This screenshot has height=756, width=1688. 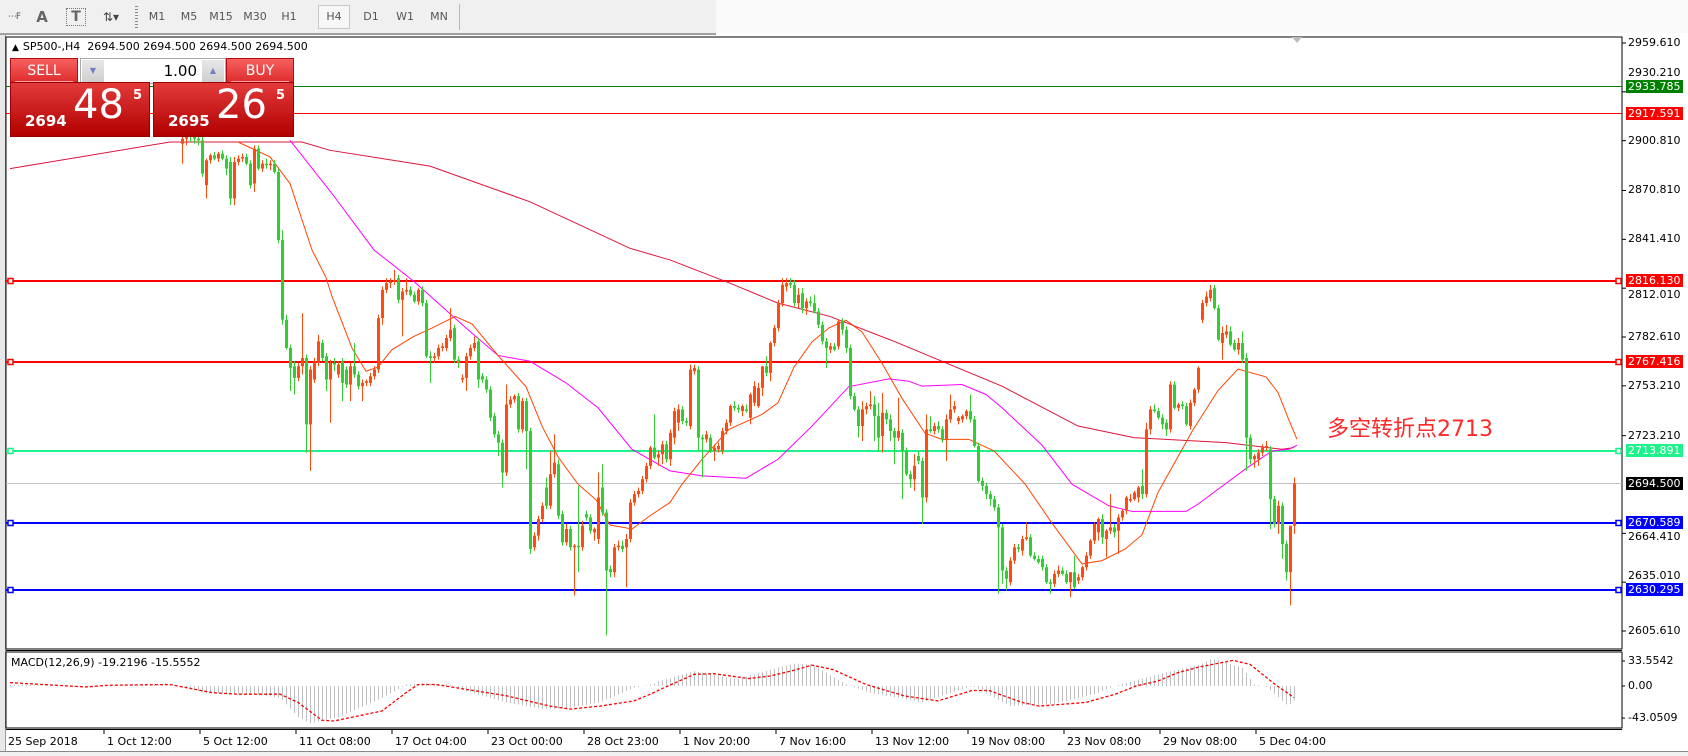 I want to click on timeframe-m30: M30, so click(x=255, y=16).